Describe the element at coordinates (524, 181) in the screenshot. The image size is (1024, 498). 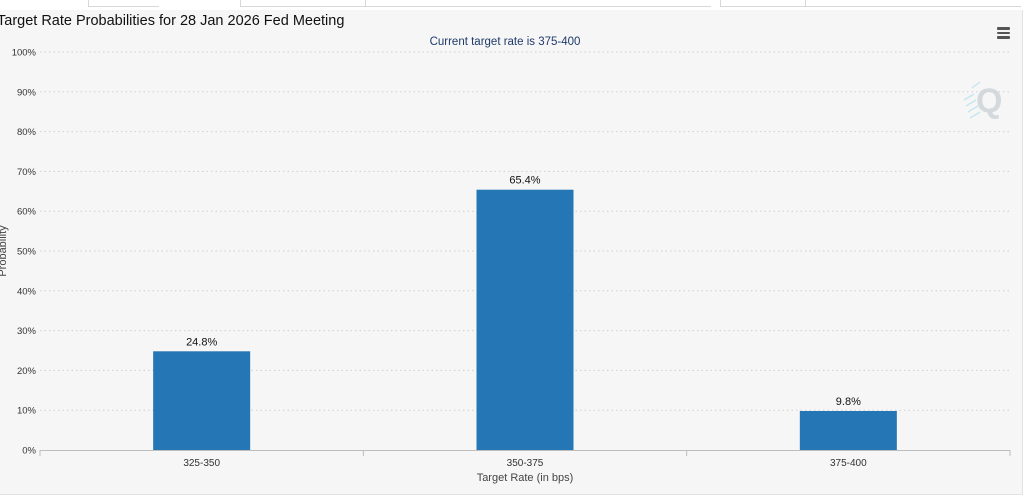
I see `data-label: 65.4%` at that location.